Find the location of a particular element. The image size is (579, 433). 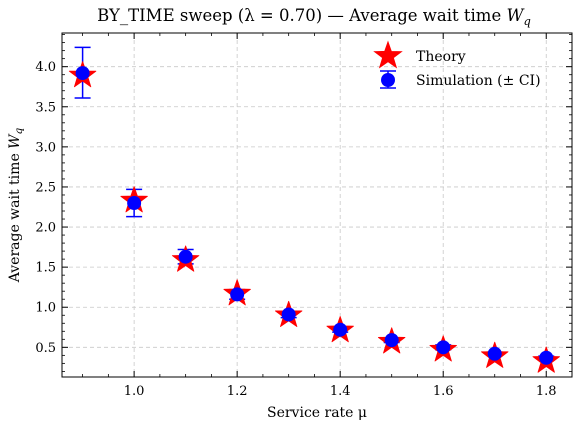

y-tick-label: 3.0 is located at coordinates (45, 147).